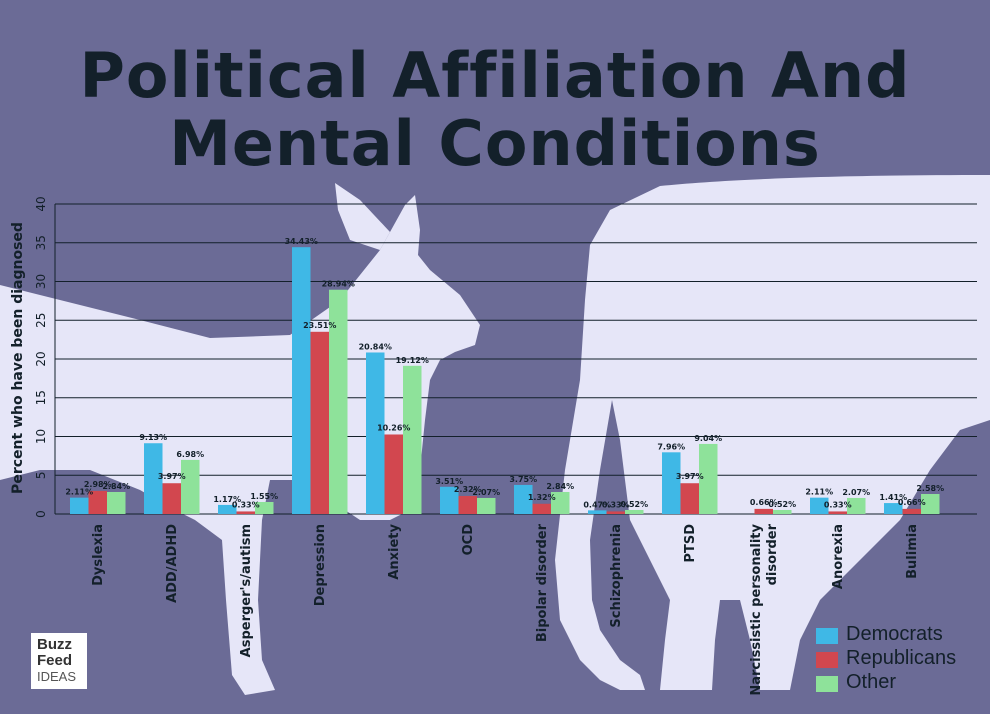 The height and width of the screenshot is (714, 990). I want to click on legend-label-democrats: Democrats, so click(894, 634).